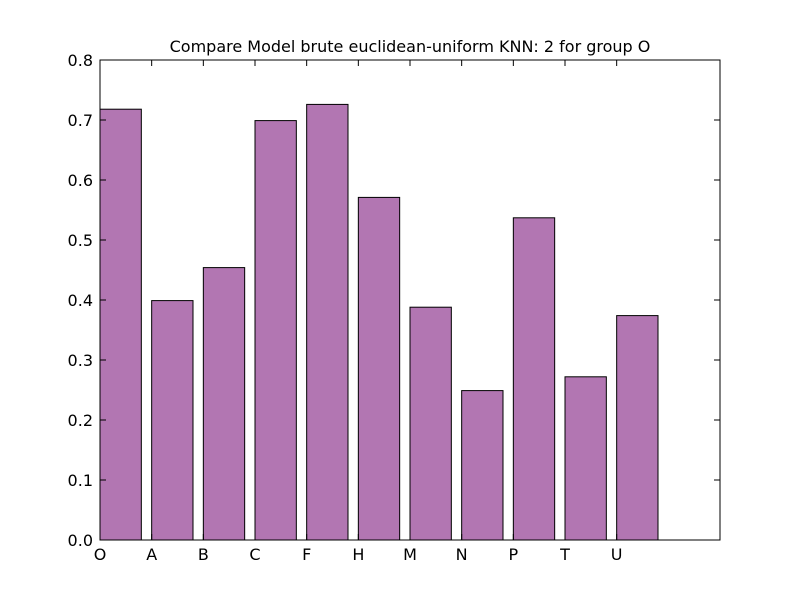 The width and height of the screenshot is (800, 604). What do you see at coordinates (379, 368) in the screenshot?
I see `bar-H` at bounding box center [379, 368].